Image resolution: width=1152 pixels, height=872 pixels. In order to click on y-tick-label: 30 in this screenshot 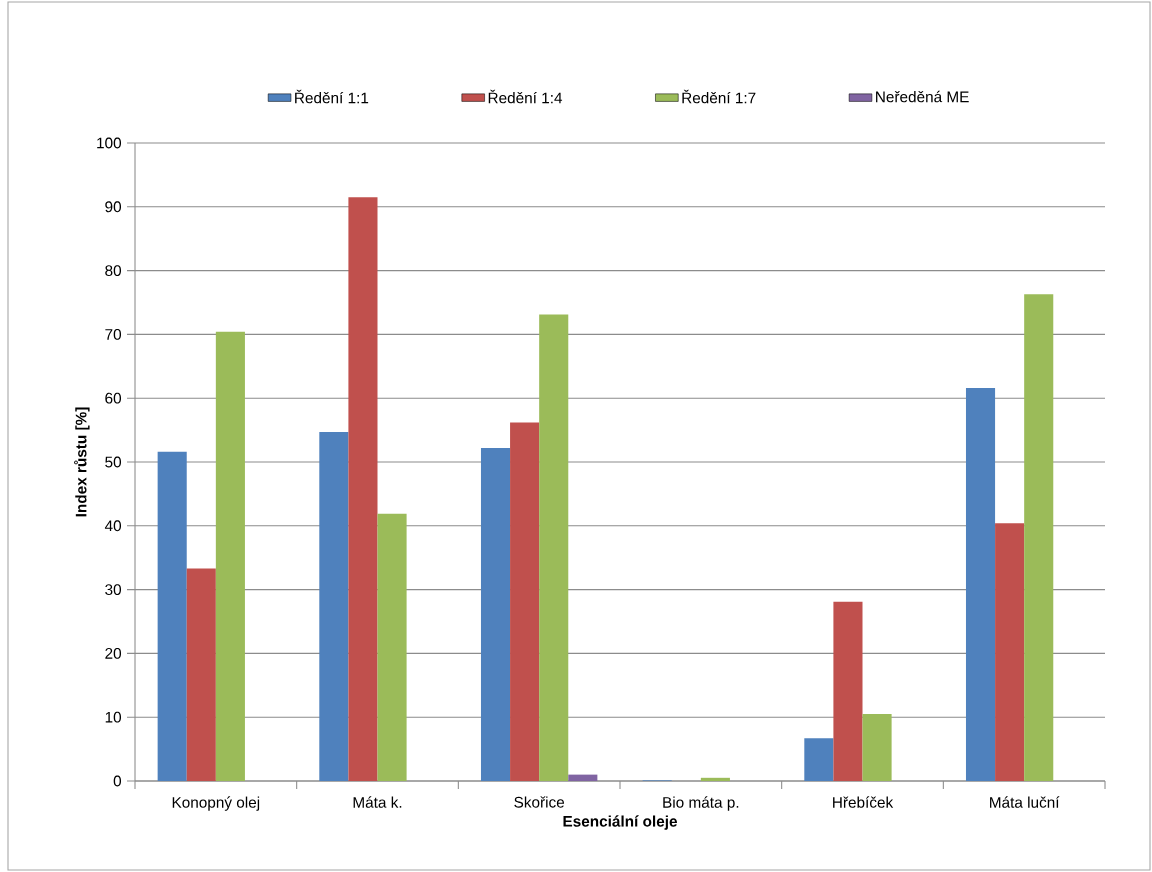, I will do `click(113, 590)`.